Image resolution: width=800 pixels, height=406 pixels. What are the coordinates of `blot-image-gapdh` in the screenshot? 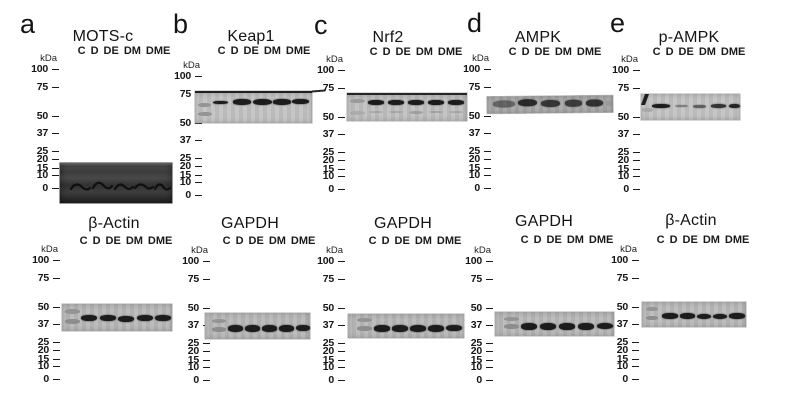 It's located at (554, 324).